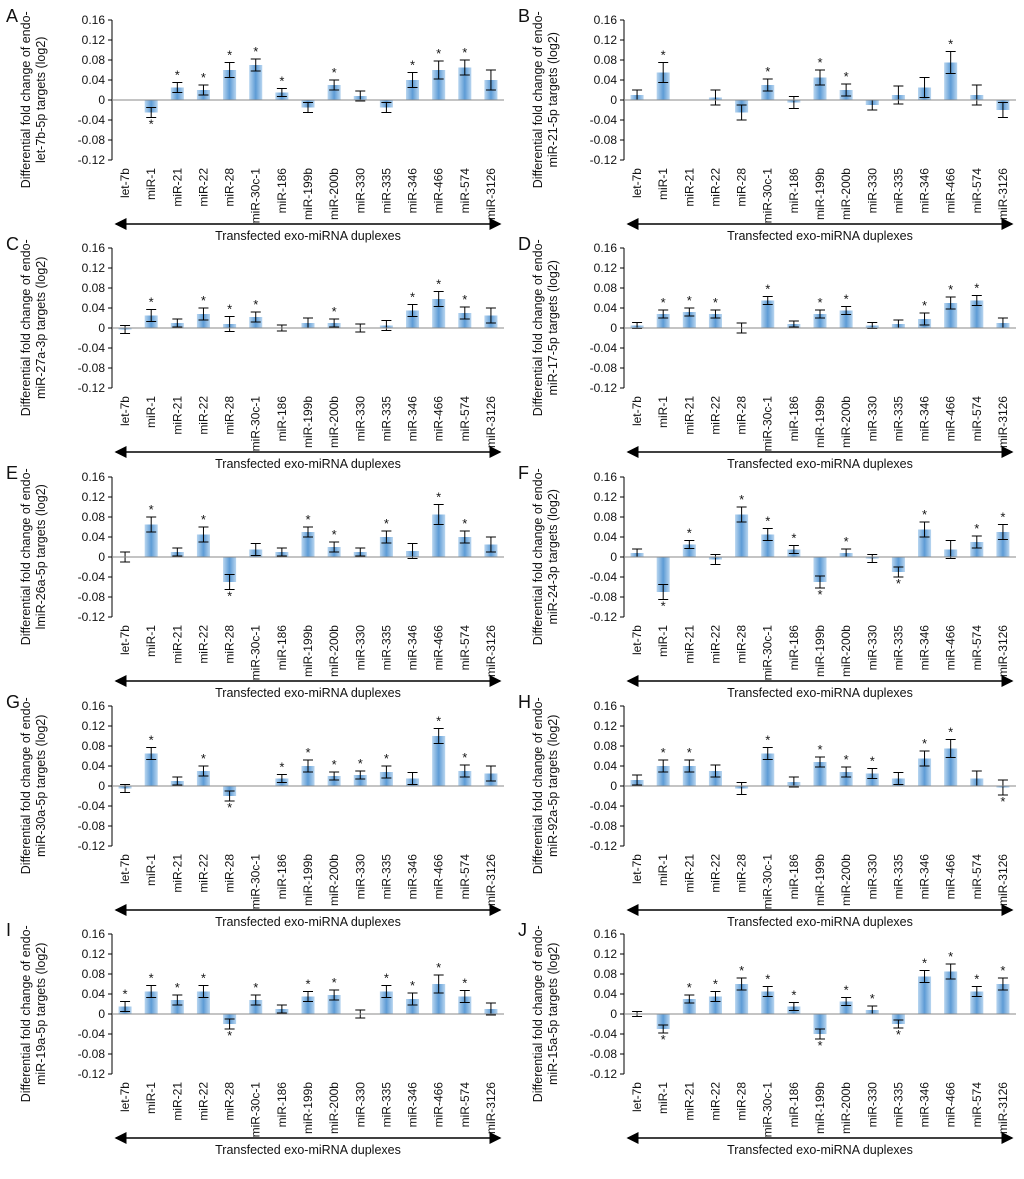 Image resolution: width=1024 pixels, height=1179 pixels. What do you see at coordinates (553, 99) in the screenshot?
I see `y-axis-label-line2: miR-21-5p targets (log2)` at bounding box center [553, 99].